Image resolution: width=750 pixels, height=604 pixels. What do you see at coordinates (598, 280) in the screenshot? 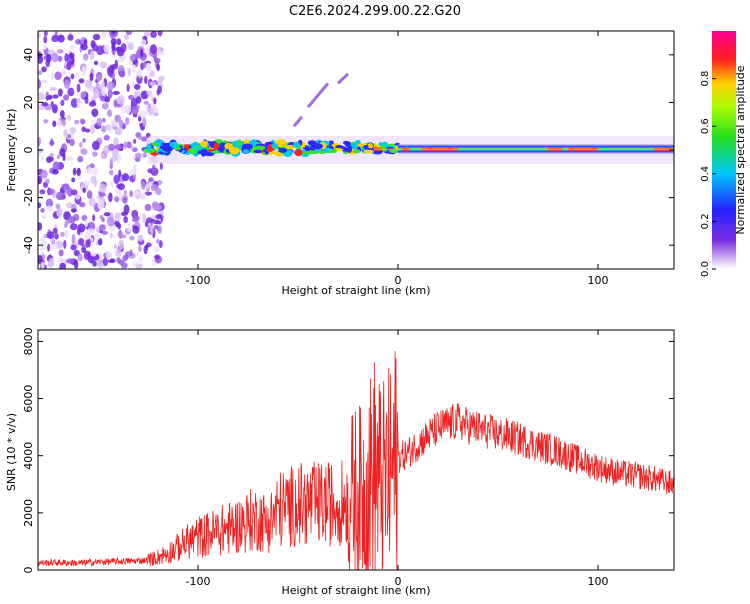
I see `spectrogram-x-tick-label: 100` at bounding box center [598, 280].